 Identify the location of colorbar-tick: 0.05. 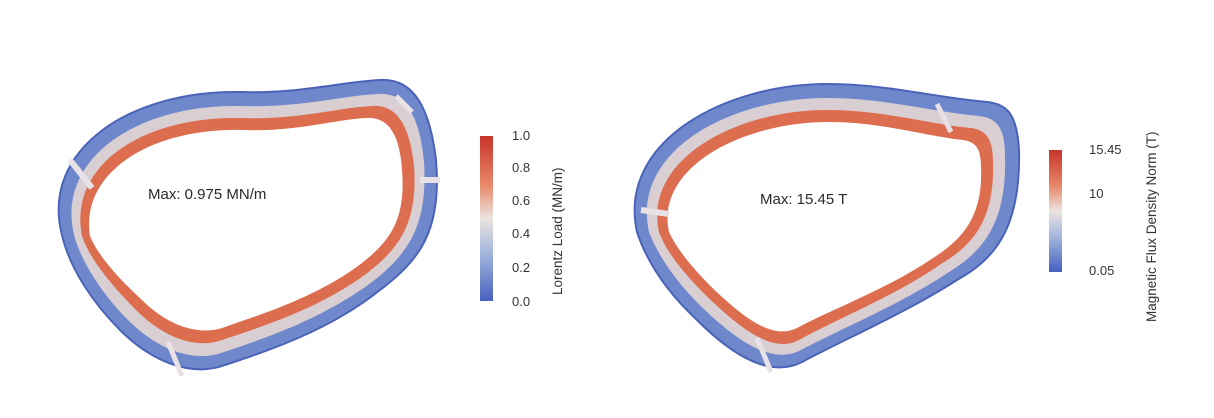
(1102, 270).